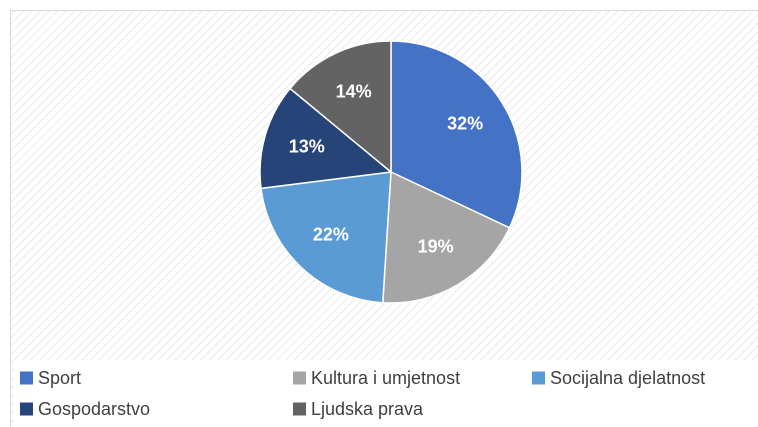  What do you see at coordinates (59, 378) in the screenshot?
I see `legend-label: Sport` at bounding box center [59, 378].